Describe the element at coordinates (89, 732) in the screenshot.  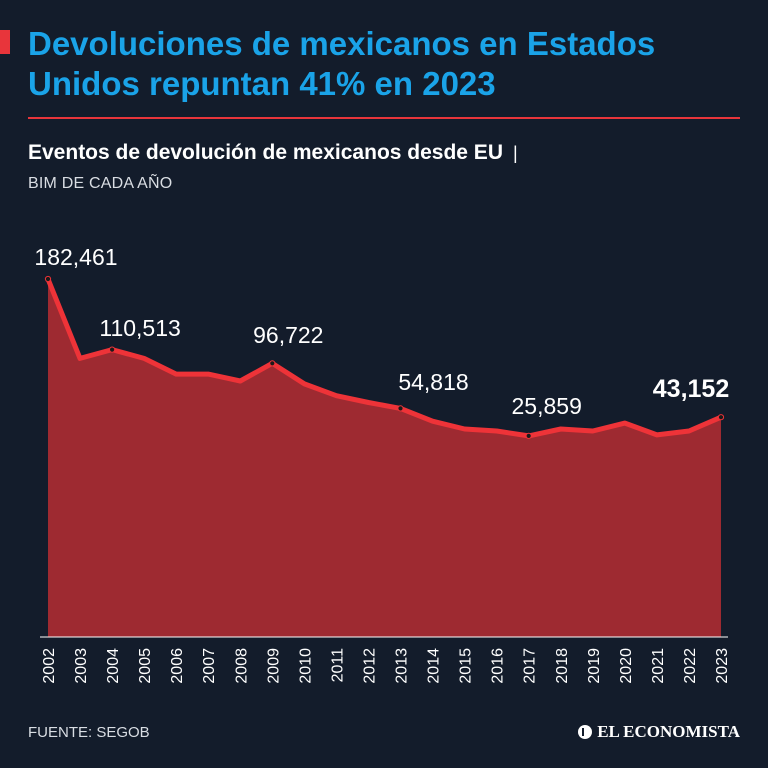
I see `source-note: FUENTE: SEGOB` at that location.